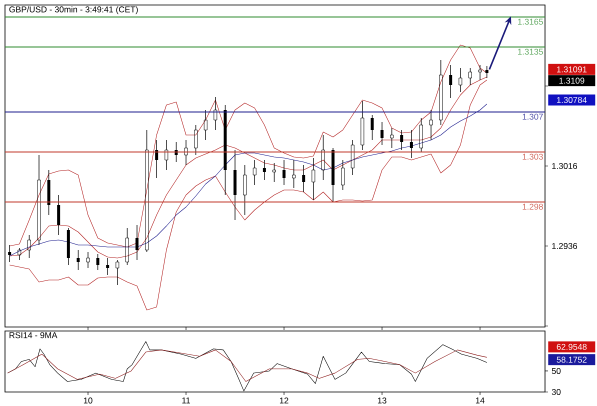 The height and width of the screenshot is (406, 597). Describe the element at coordinates (571, 359) in the screenshot. I see `text: 58.1752` at that location.